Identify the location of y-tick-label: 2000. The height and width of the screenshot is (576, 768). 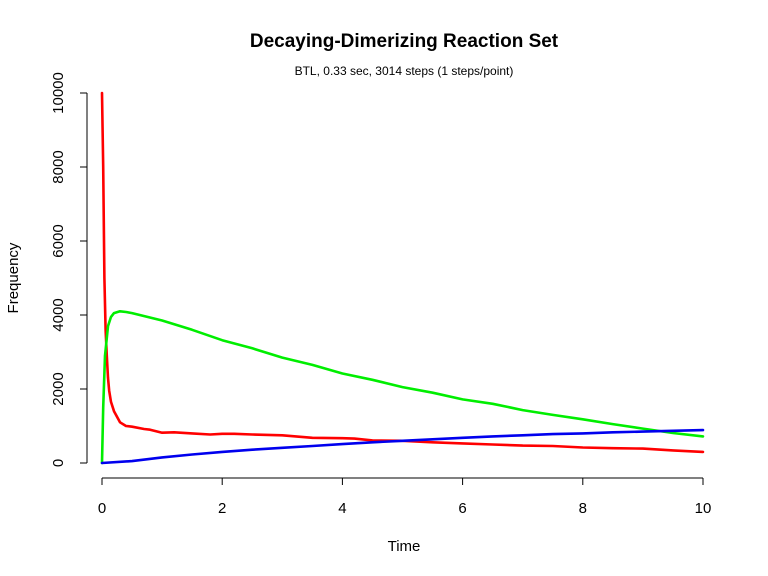
(58, 388).